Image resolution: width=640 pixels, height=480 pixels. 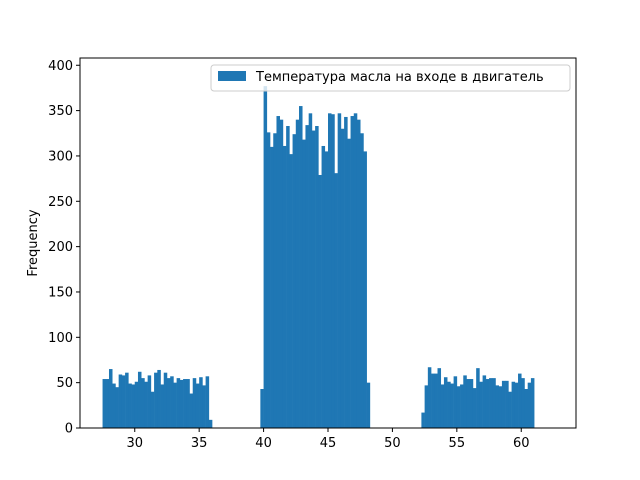 What do you see at coordinates (457, 443) in the screenshot?
I see `x-tick-label: 55` at bounding box center [457, 443].